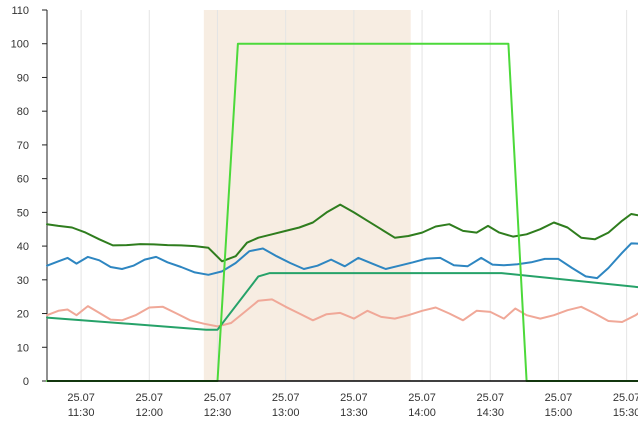 The height and width of the screenshot is (424, 638). What do you see at coordinates (23, 247) in the screenshot?
I see `y-tick-label: 40` at bounding box center [23, 247].